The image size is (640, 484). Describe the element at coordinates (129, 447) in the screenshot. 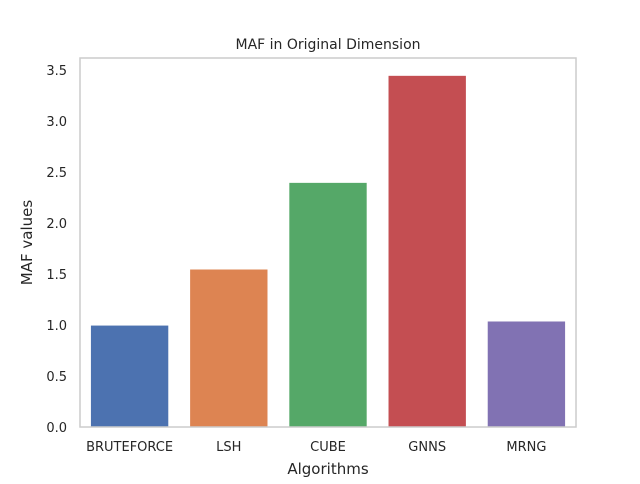

I see `x-tick-label-bruteforce: BRUTEFORCE` at that location.